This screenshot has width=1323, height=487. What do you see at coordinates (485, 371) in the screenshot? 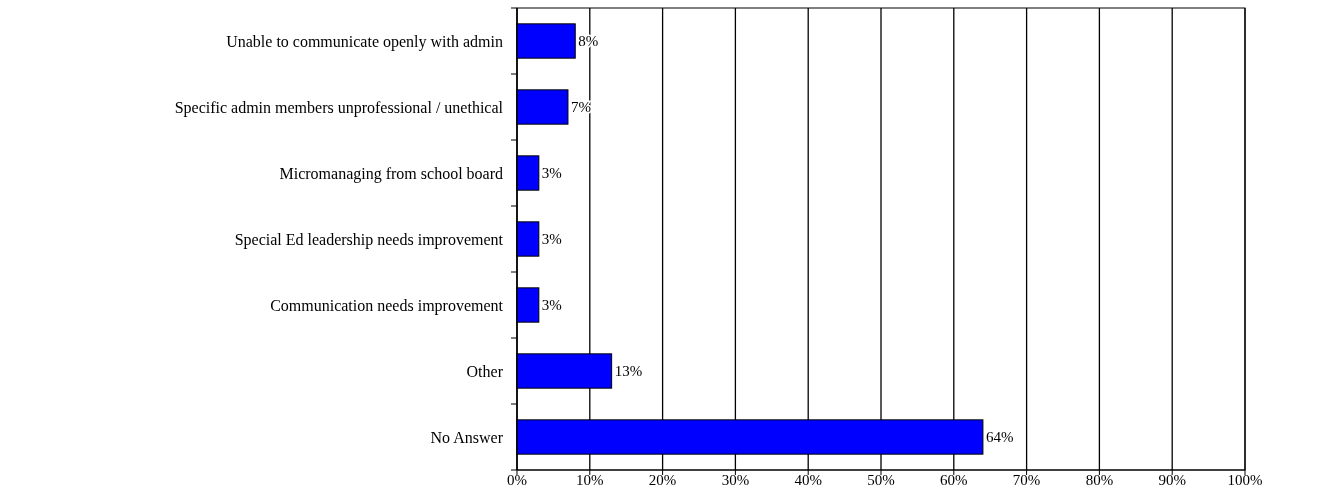
I see `y-tick-label: Other` at bounding box center [485, 371].